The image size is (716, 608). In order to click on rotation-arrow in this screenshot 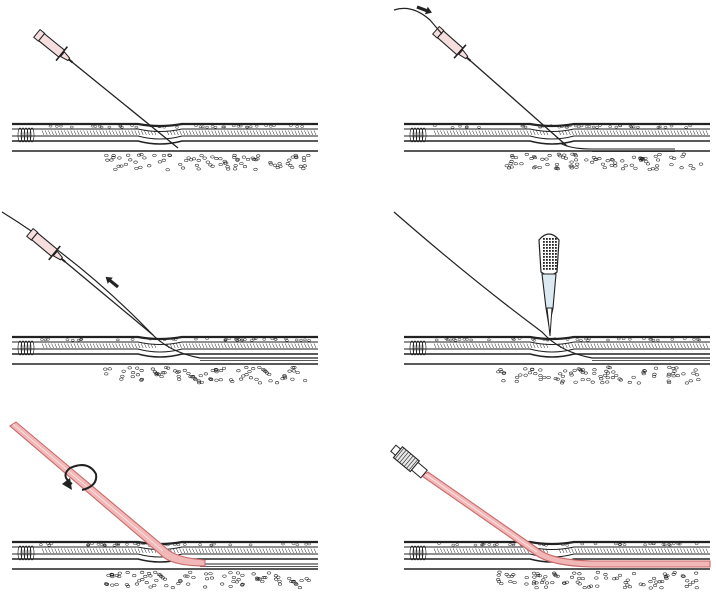, I will do `click(80, 477)`.